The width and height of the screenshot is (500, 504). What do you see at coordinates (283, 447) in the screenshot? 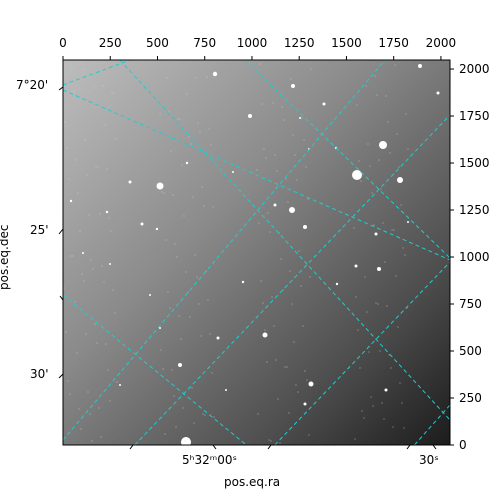
I see `bottom-axis` at bounding box center [283, 447].